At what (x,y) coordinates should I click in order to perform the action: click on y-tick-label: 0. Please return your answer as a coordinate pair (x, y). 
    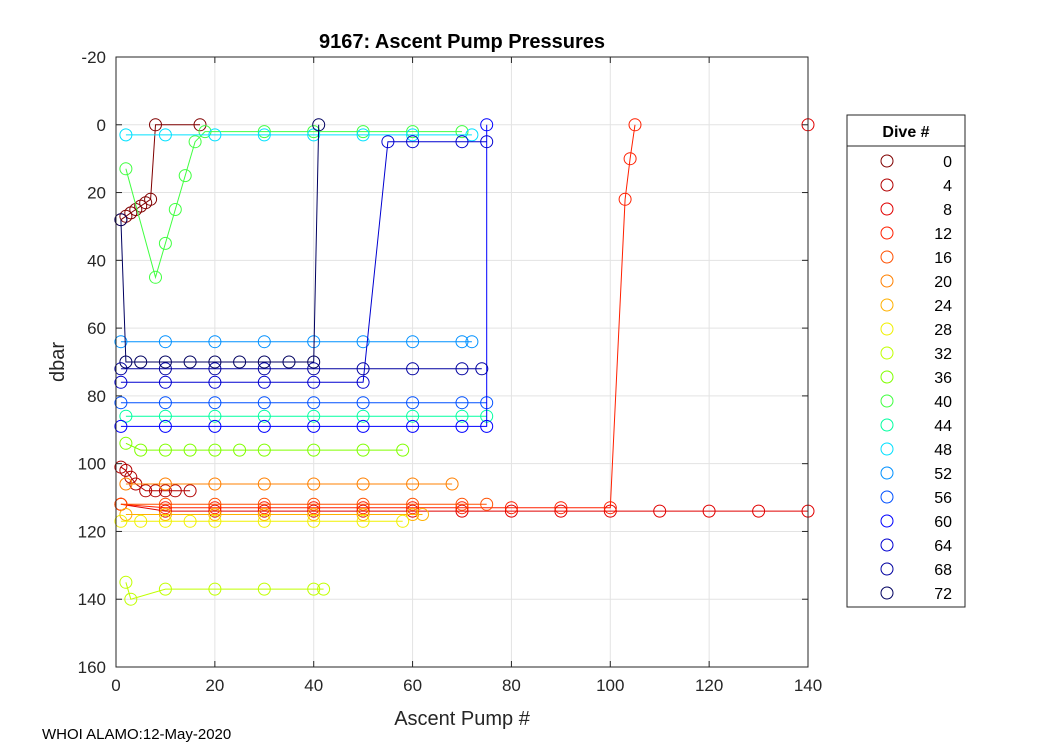
    Looking at the image, I should click on (101, 125).